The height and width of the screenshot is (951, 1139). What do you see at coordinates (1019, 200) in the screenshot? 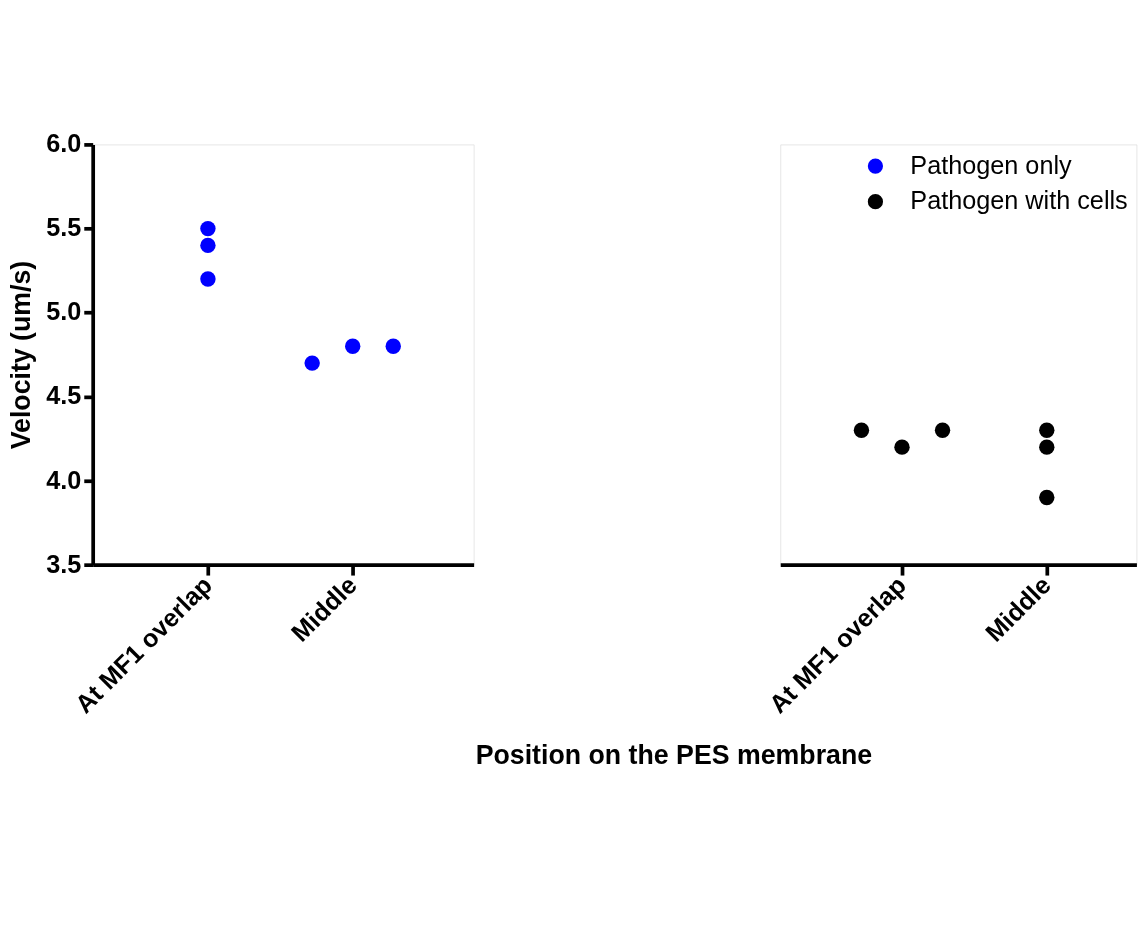
I see `legend-label: Pathogen with cells` at bounding box center [1019, 200].